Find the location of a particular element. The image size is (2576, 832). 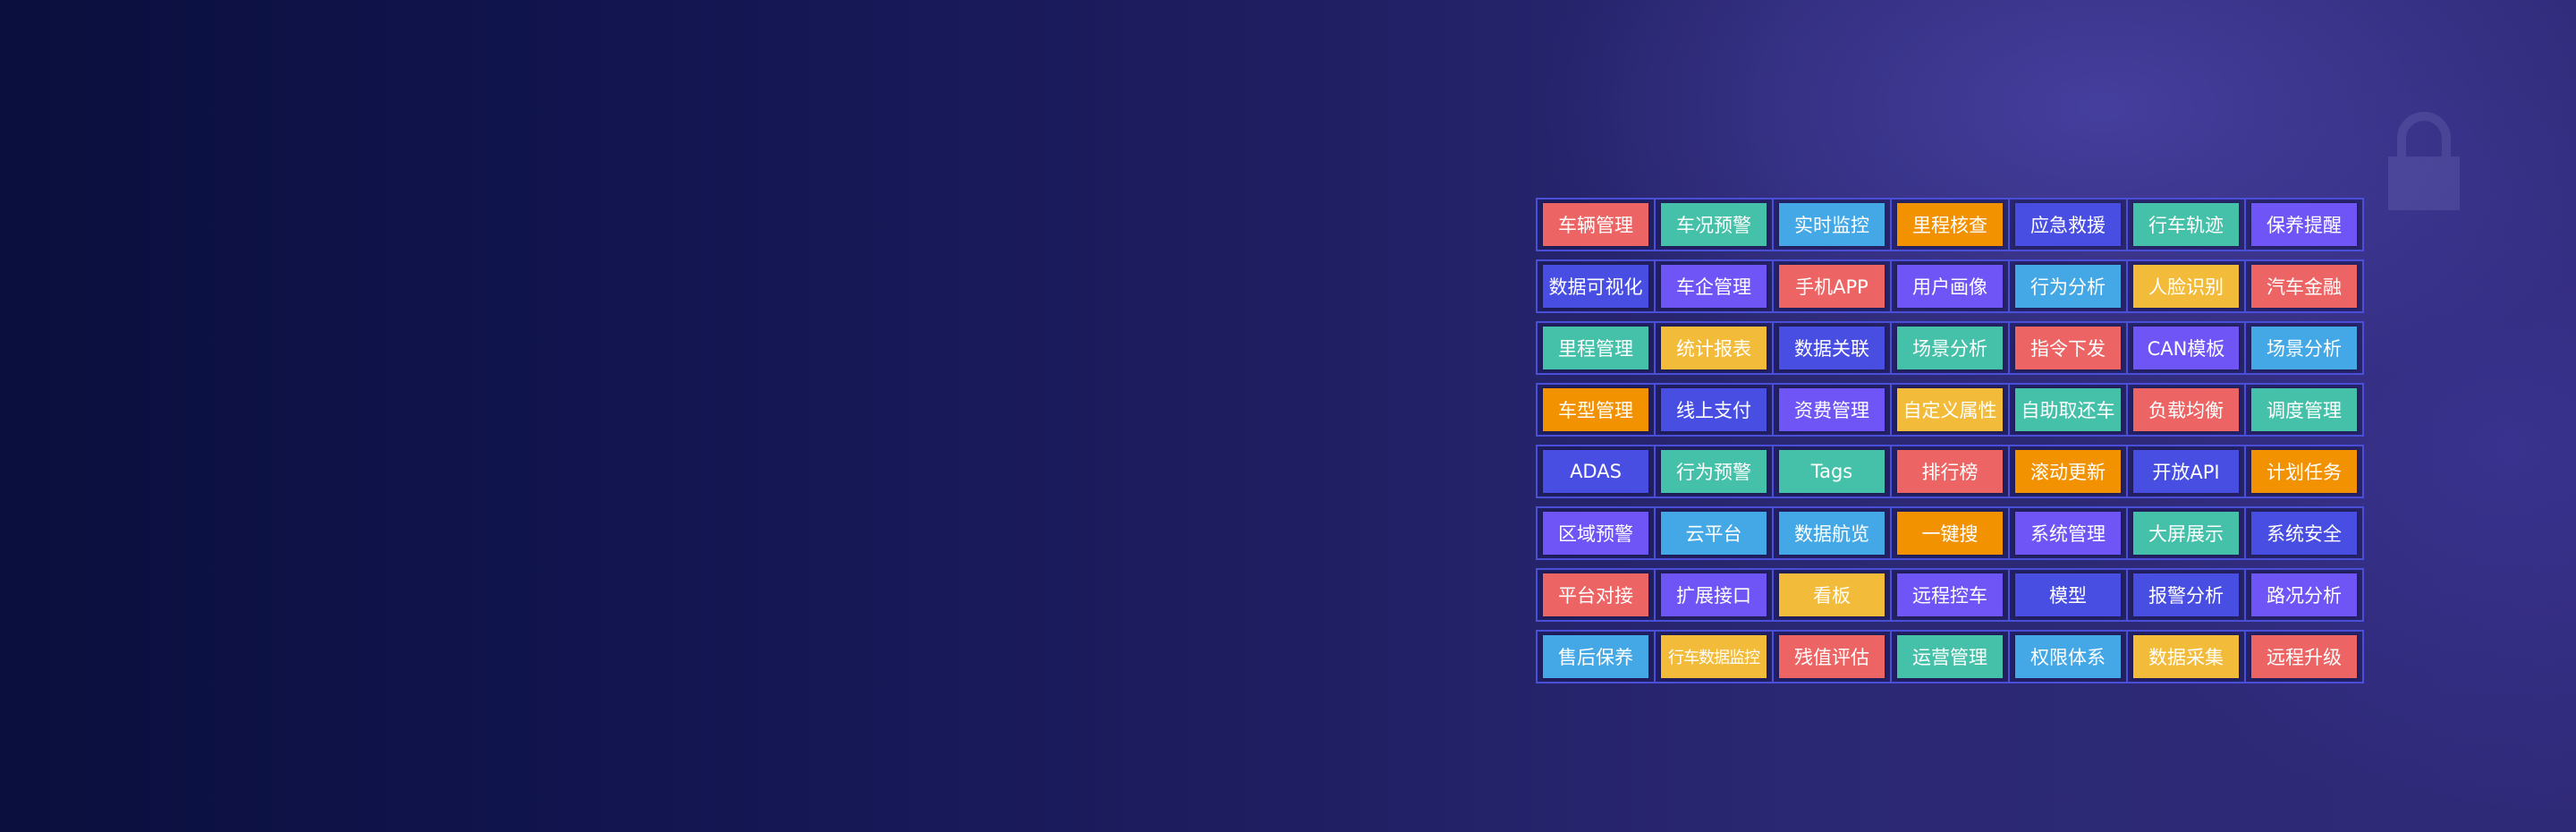

feature-tag: 滚动更新 is located at coordinates (2068, 471).